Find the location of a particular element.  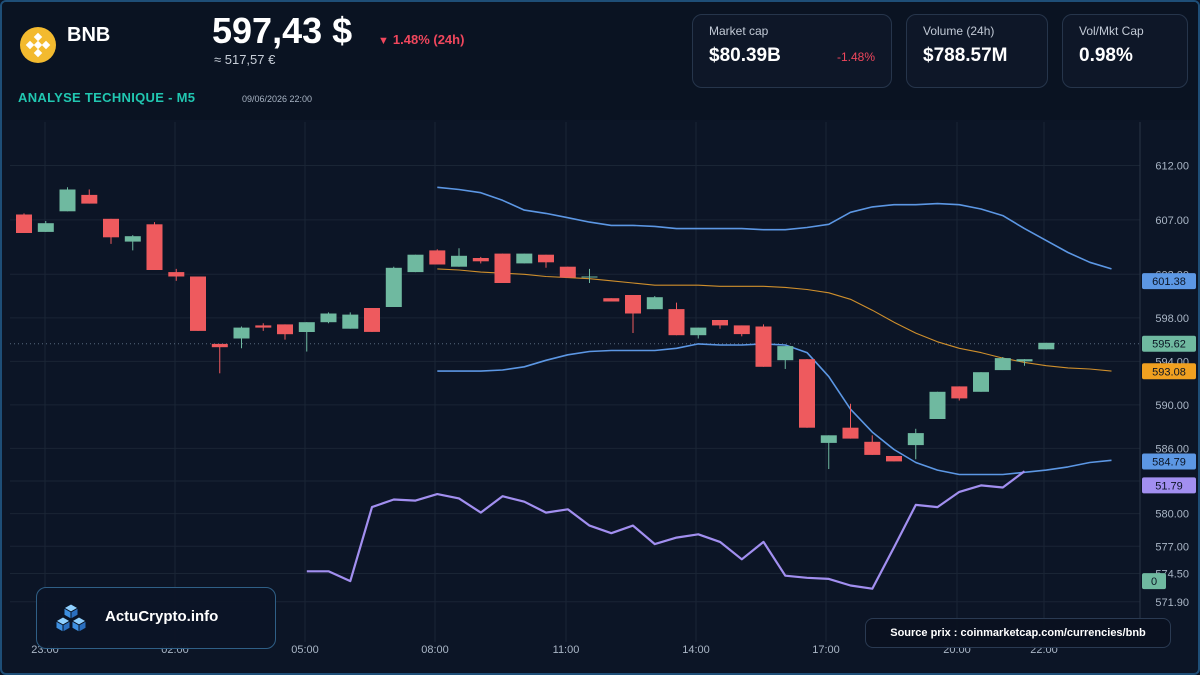

price-tag-label: 51.79 is located at coordinates (1169, 486).